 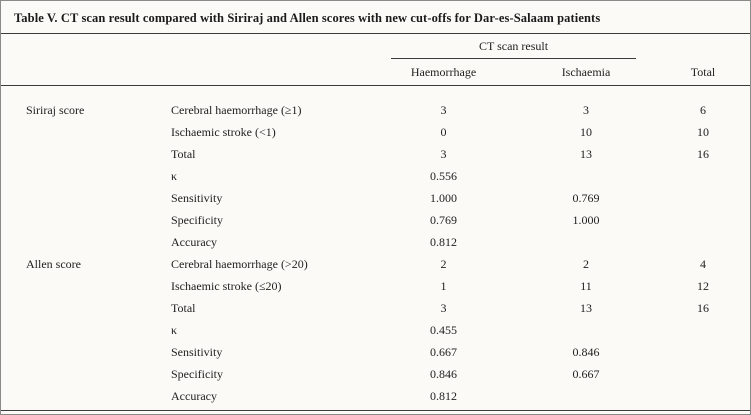 I want to click on row-label: Cerebral haemorrhage (>20), so click(x=239, y=264).